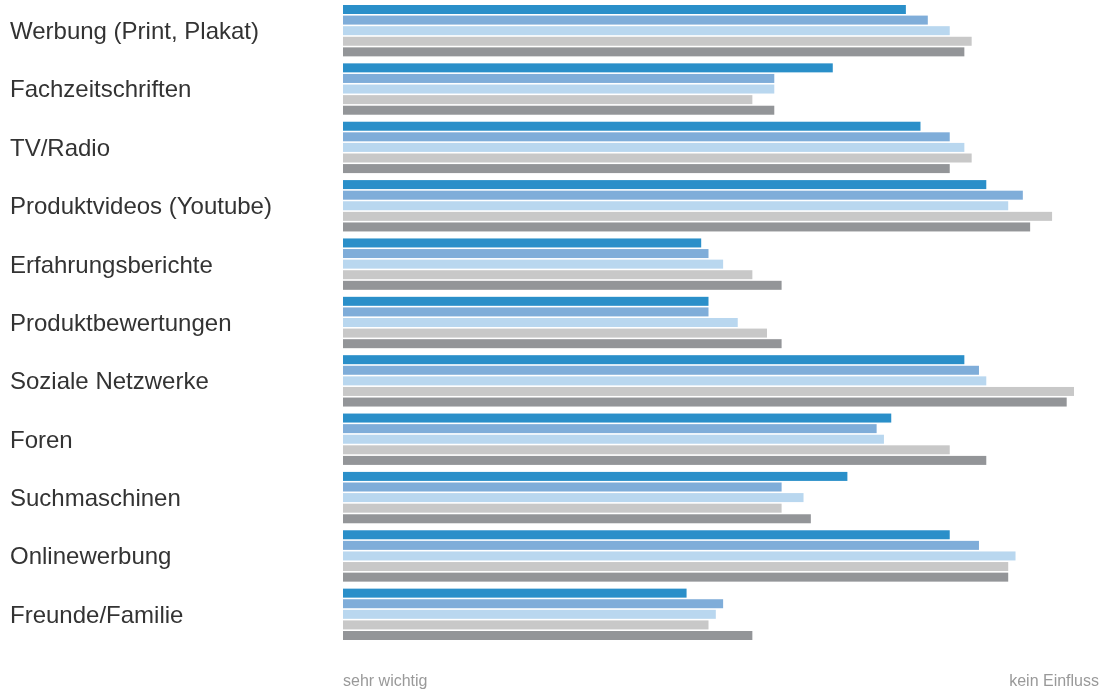 The width and height of the screenshot is (1102, 691). Describe the element at coordinates (141, 206) in the screenshot. I see `y-tick-label: Produktvideos (Youtube)` at that location.